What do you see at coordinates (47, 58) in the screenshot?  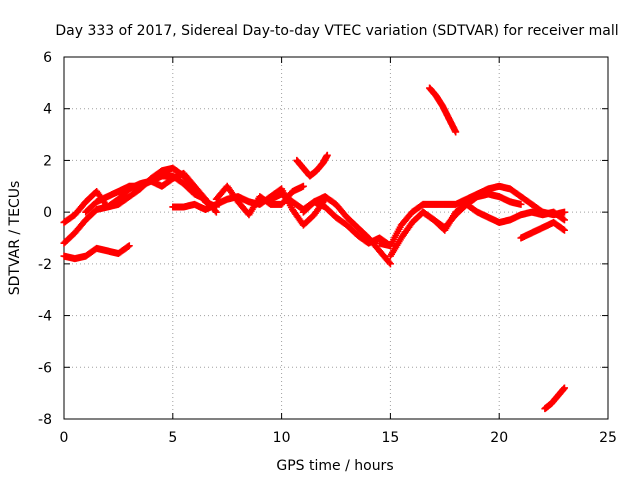 I see `y-tick-label: 6` at bounding box center [47, 58].